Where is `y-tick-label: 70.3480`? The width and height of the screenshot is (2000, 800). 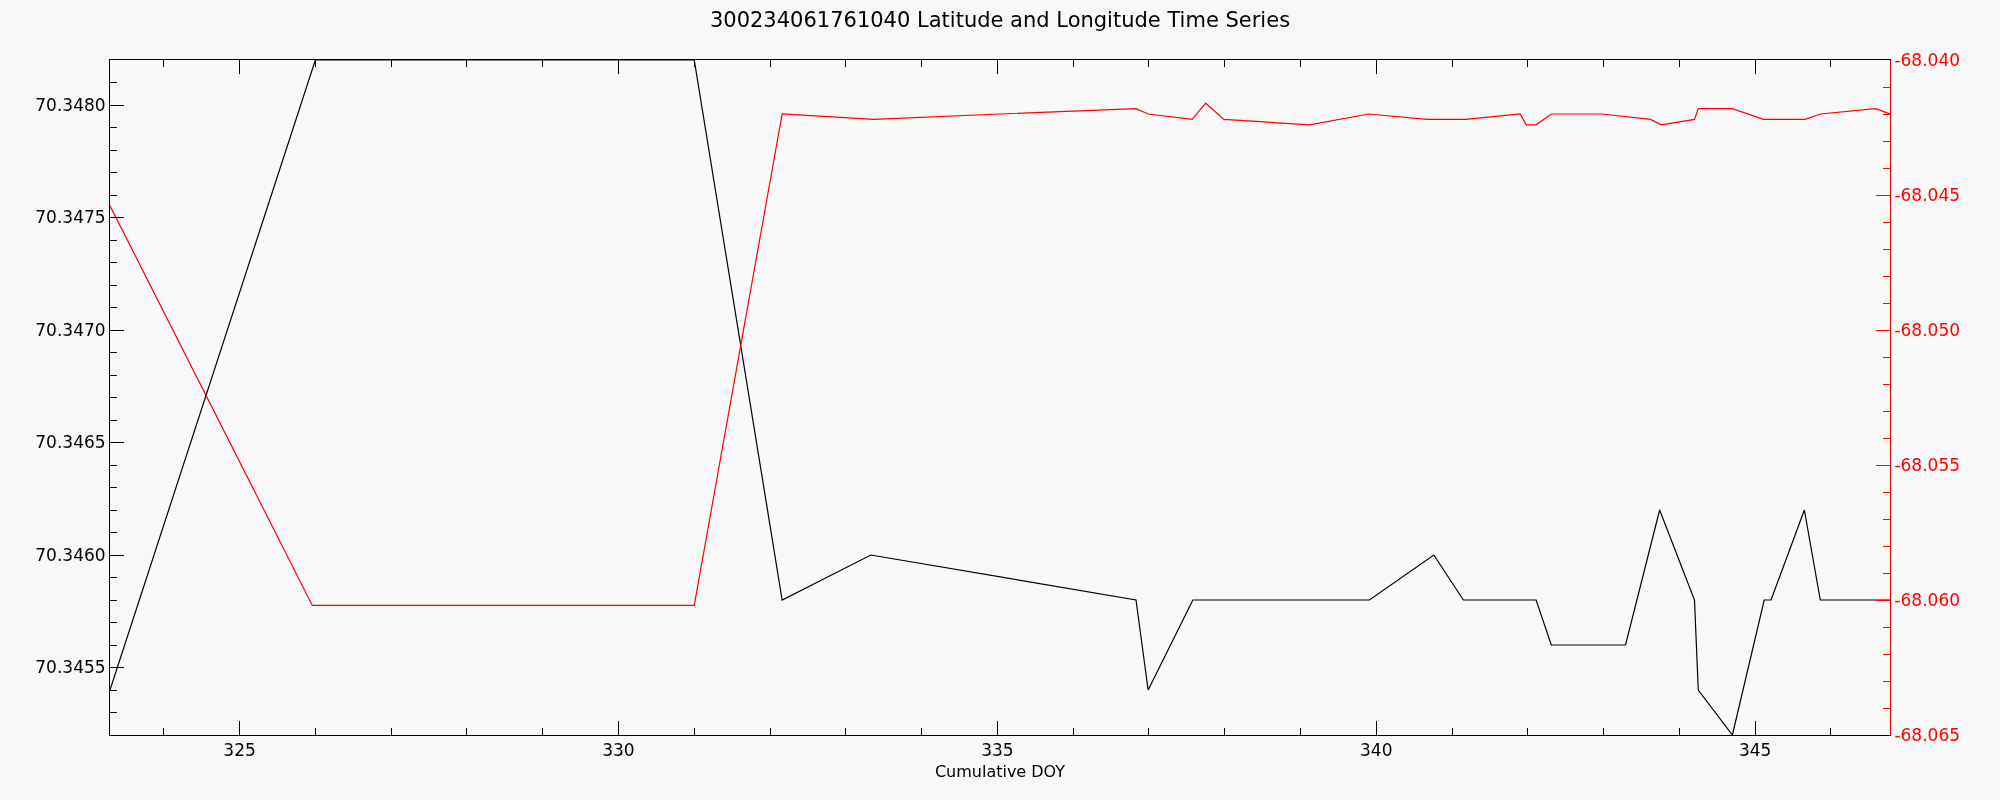 y-tick-label: 70.3480 is located at coordinates (70, 104).